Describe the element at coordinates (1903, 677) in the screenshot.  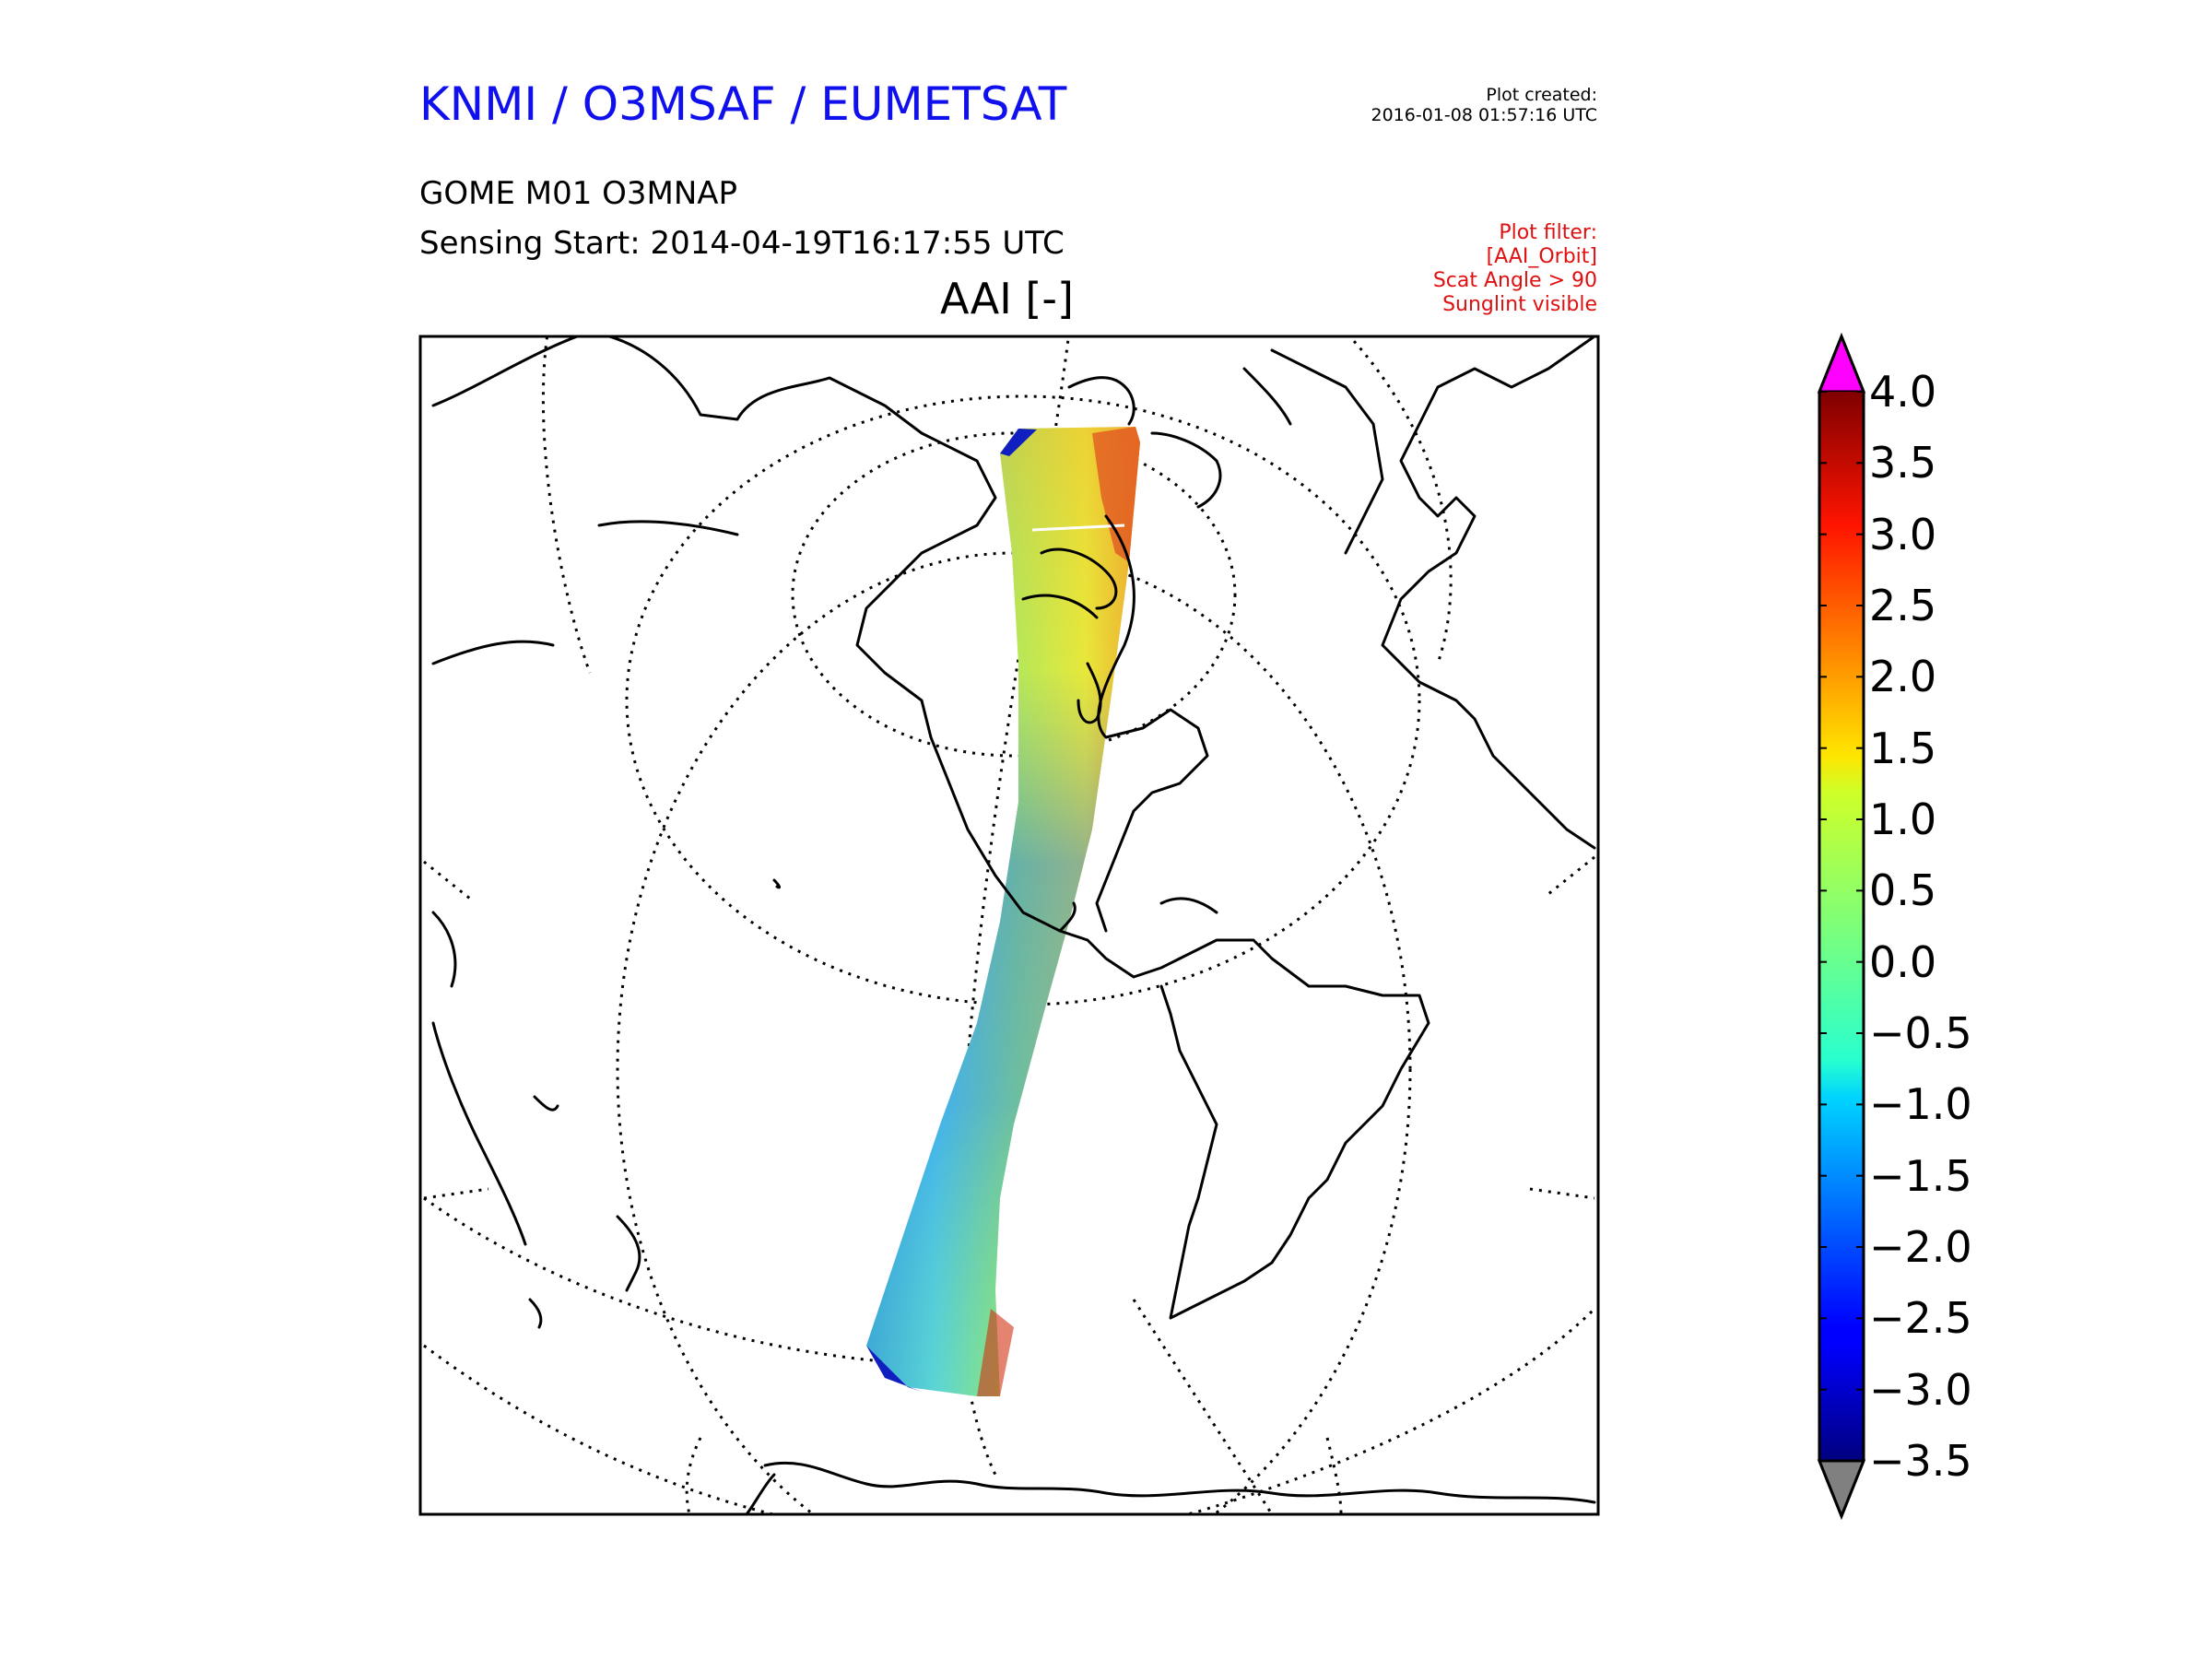
I see `colorbar-tick-label: 2.0` at that location.